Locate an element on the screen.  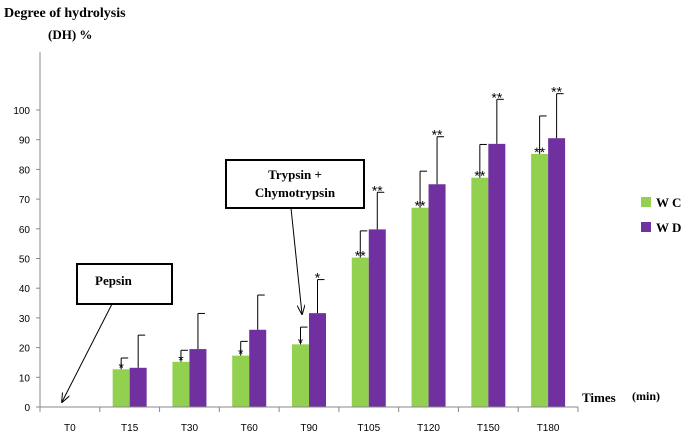
trypsin-label-line-2: Chymotrypsin is located at coordinates (295, 192).